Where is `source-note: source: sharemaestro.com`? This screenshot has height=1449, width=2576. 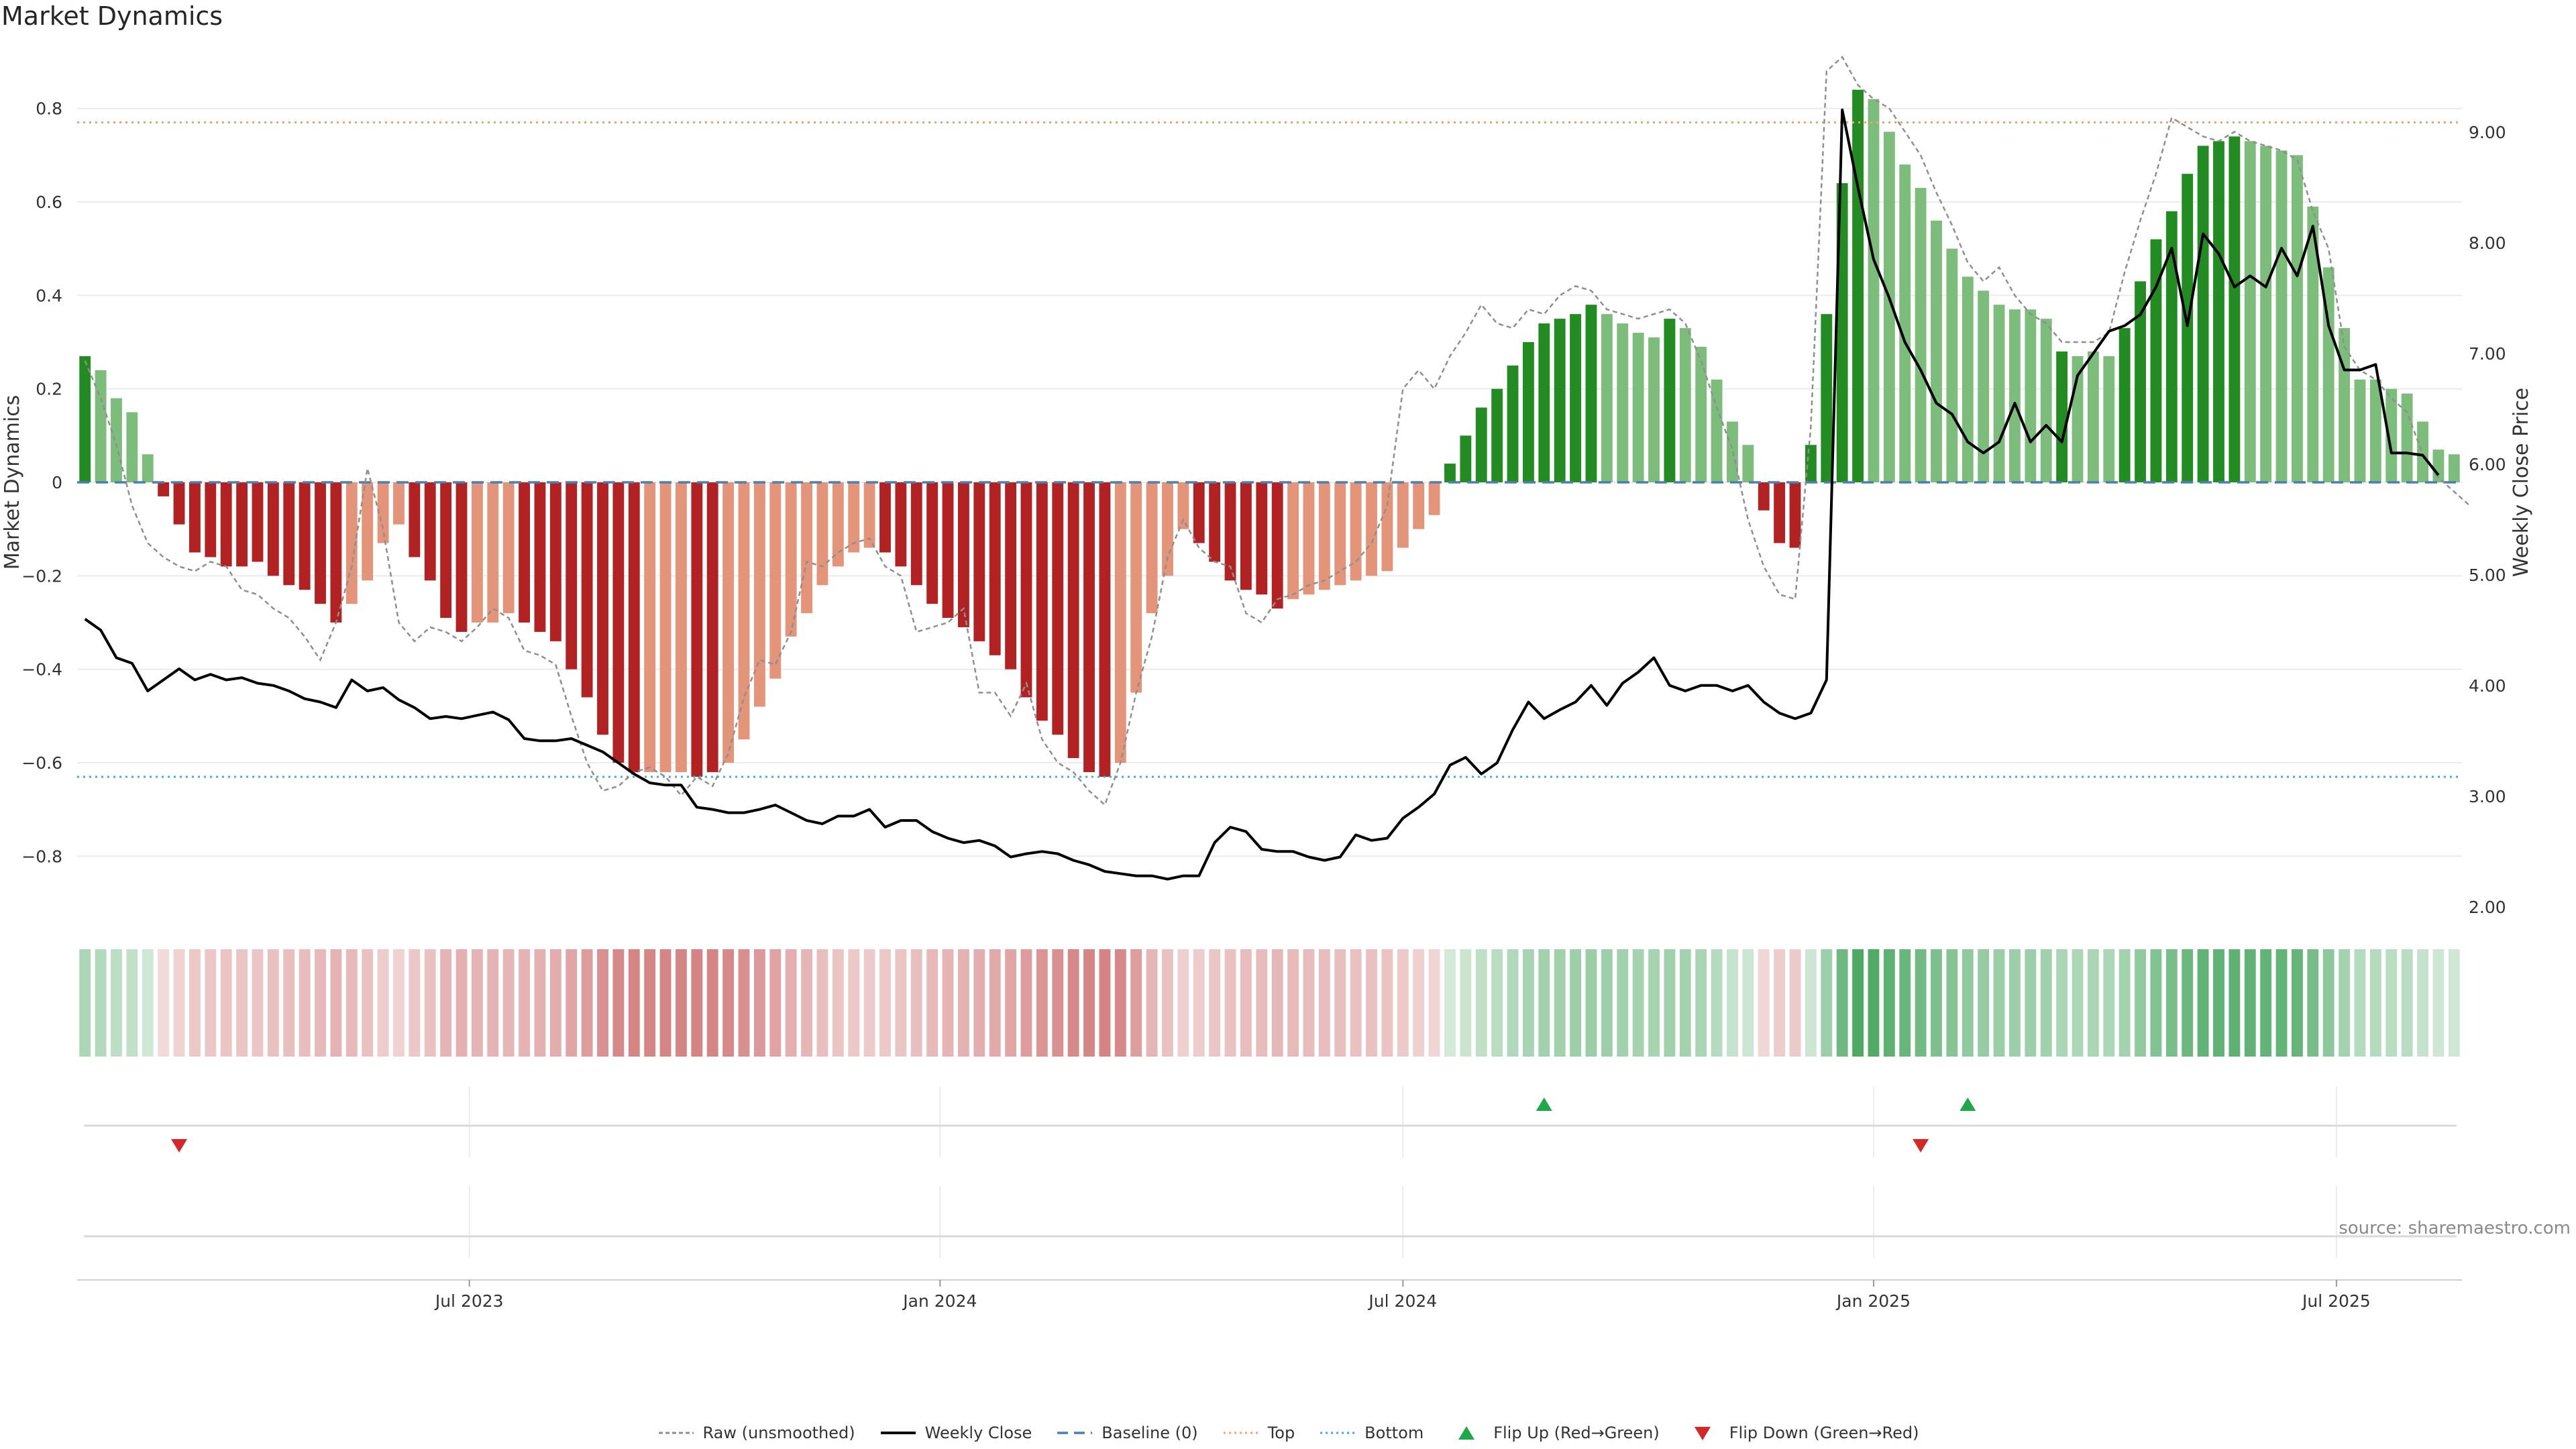 source-note: source: sharemaestro.com is located at coordinates (2455, 1228).